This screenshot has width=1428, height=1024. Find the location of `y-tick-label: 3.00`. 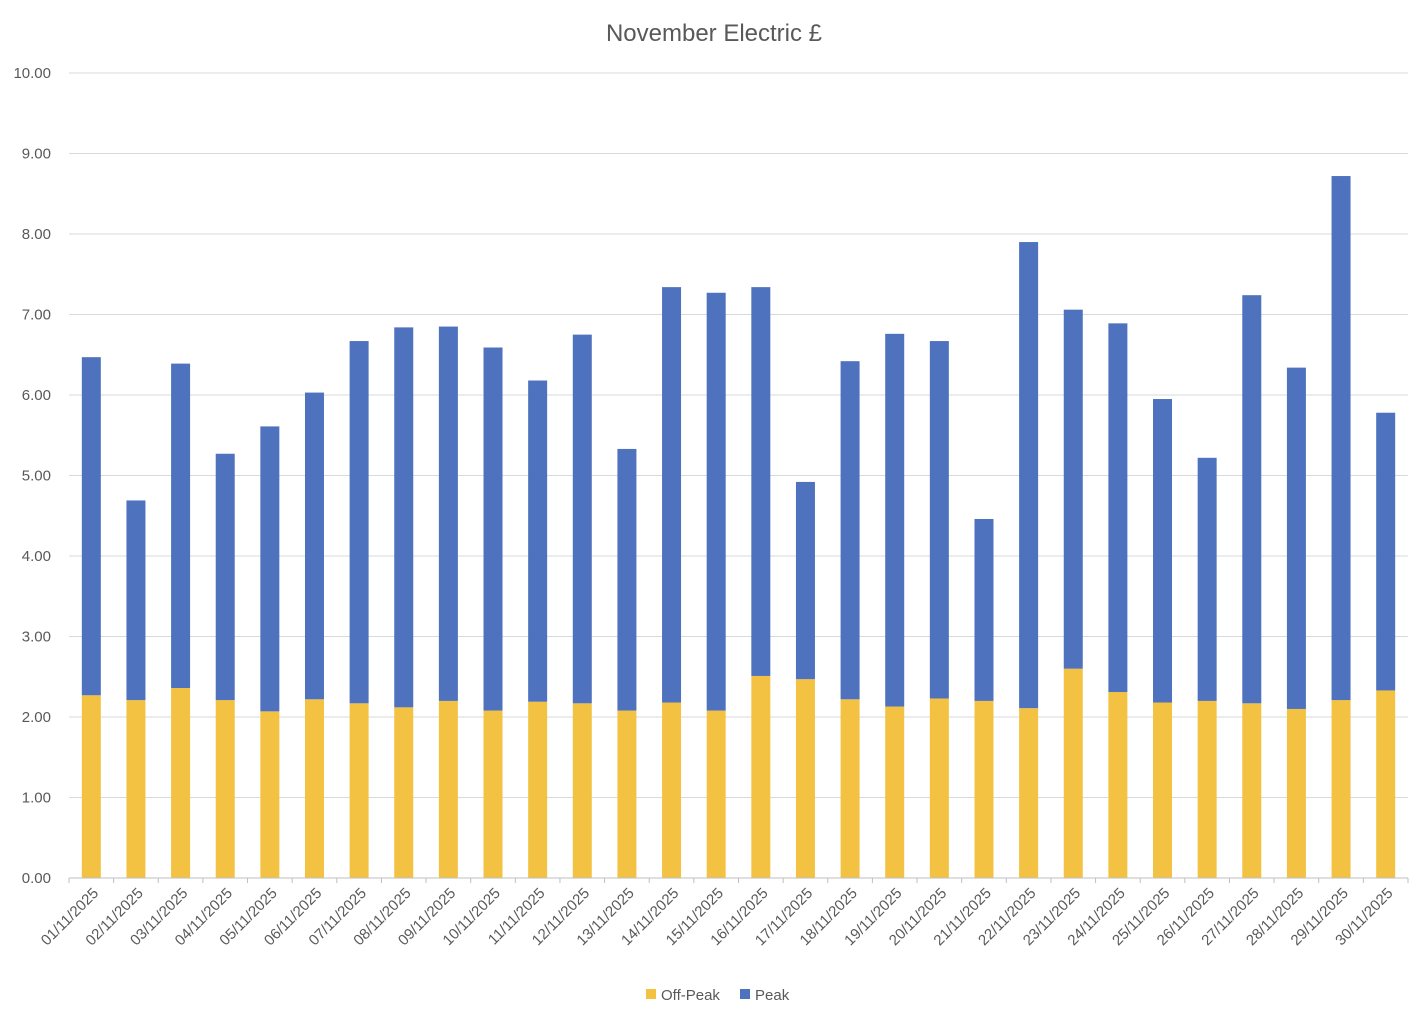

y-tick-label: 3.00 is located at coordinates (36, 637).